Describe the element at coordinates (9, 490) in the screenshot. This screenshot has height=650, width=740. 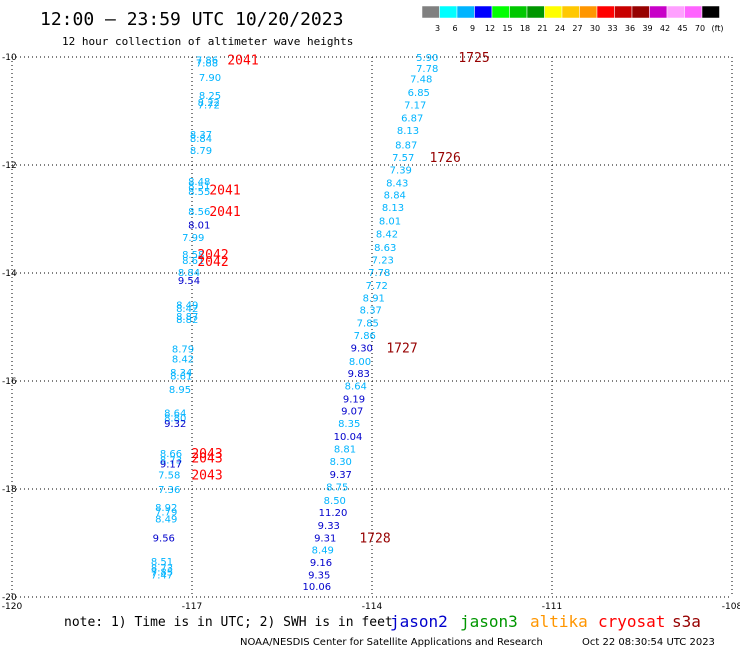
I see `y-tick-label: -18` at that location.